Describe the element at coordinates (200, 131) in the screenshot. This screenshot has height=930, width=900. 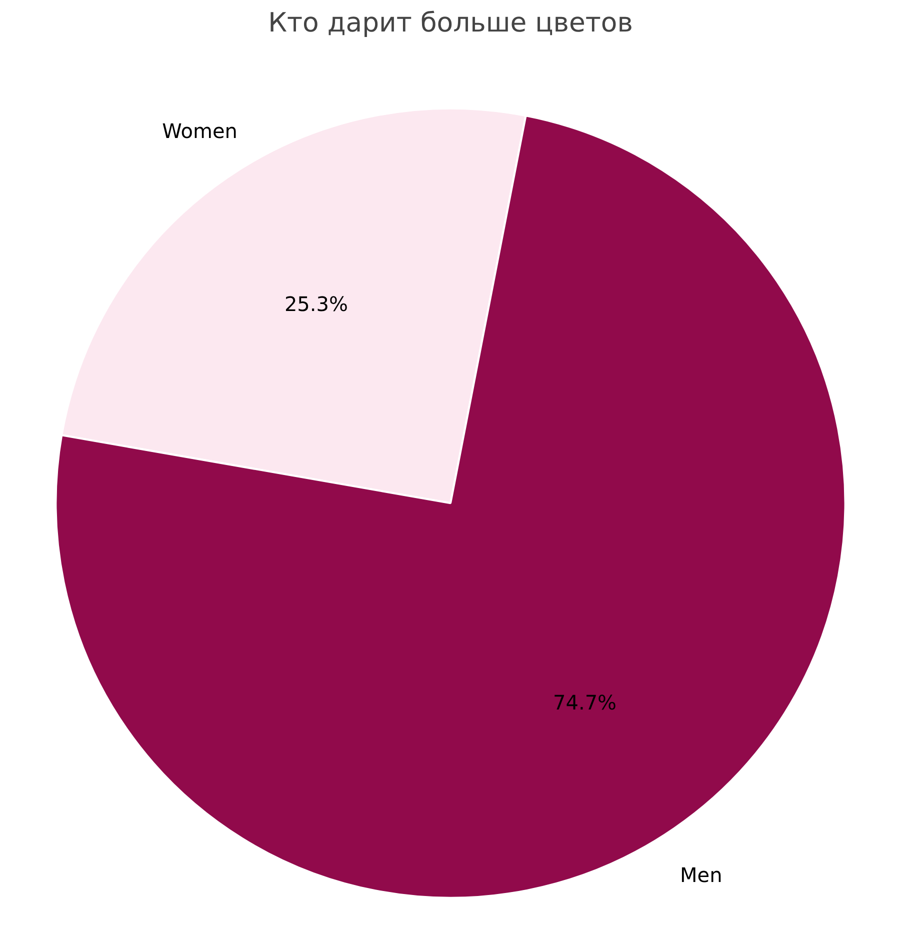
I see `slice-label: Women` at that location.